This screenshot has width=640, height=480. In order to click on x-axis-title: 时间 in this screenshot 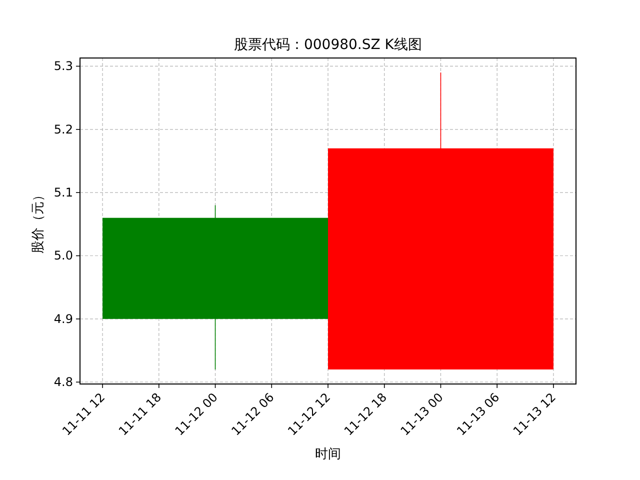, I will do `click(328, 454)`.